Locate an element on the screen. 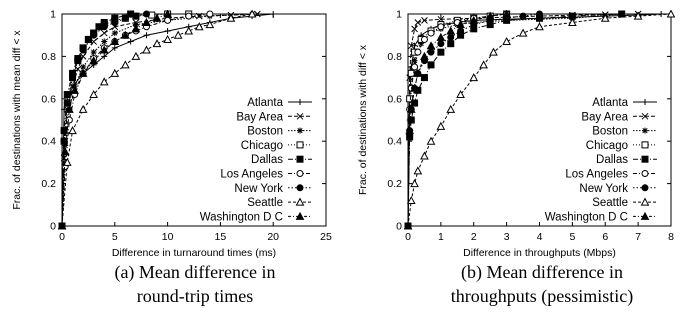  figure-caption-line: (a) Mean difference in is located at coordinates (194, 272).